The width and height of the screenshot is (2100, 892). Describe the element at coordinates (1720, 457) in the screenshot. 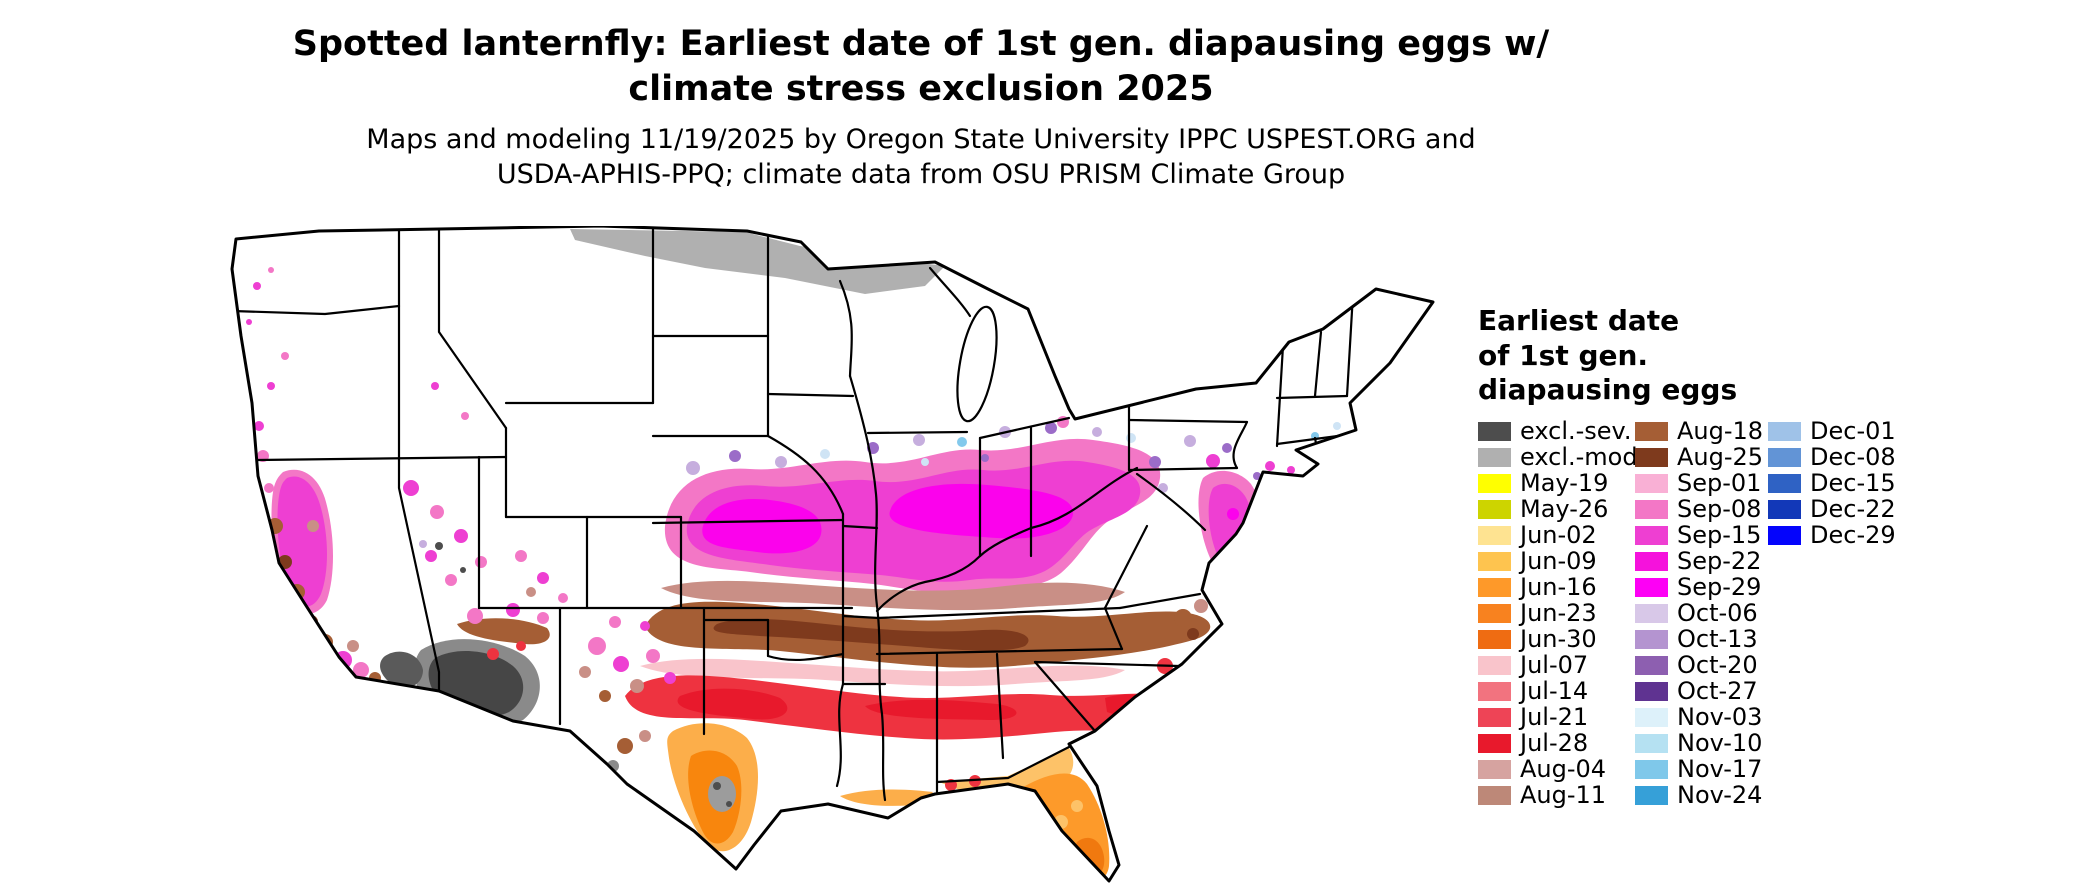

I see `legend-label: Aug-25` at that location.